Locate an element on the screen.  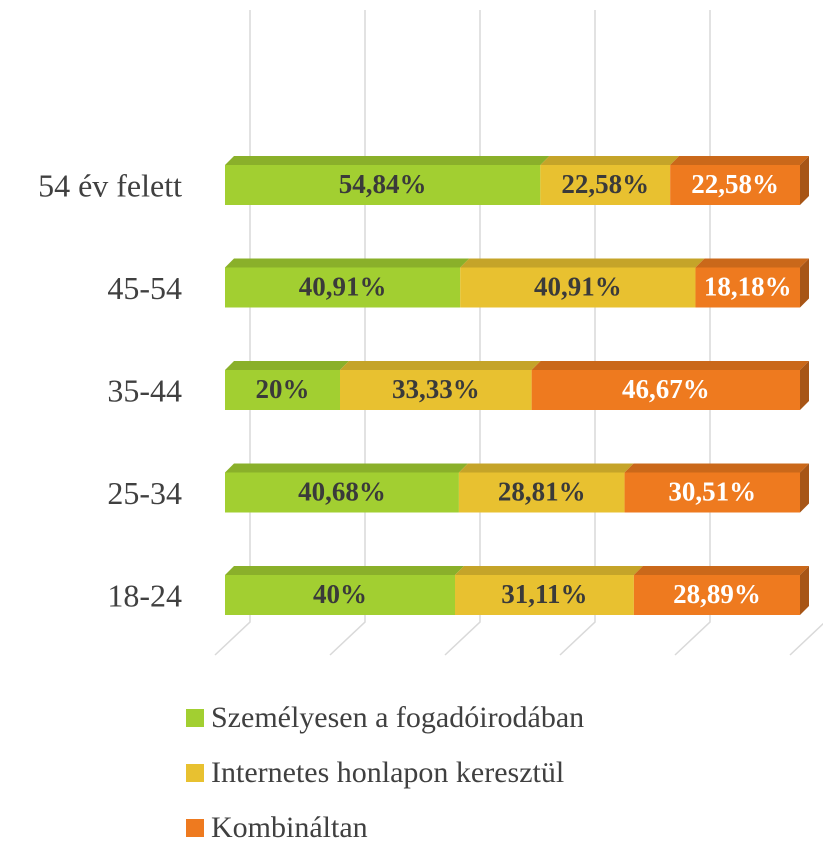
legend-label: Kombináltan is located at coordinates (289, 826).